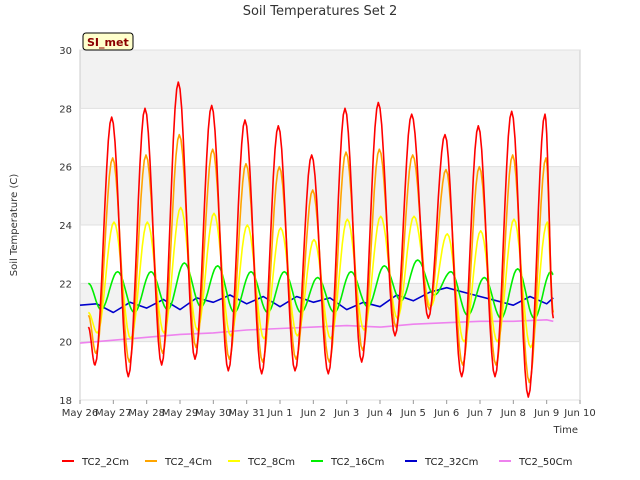 The width and height of the screenshot is (640, 480). What do you see at coordinates (14, 225) in the screenshot?
I see `y-axis-label: Soil Temperature (C)` at bounding box center [14, 225].